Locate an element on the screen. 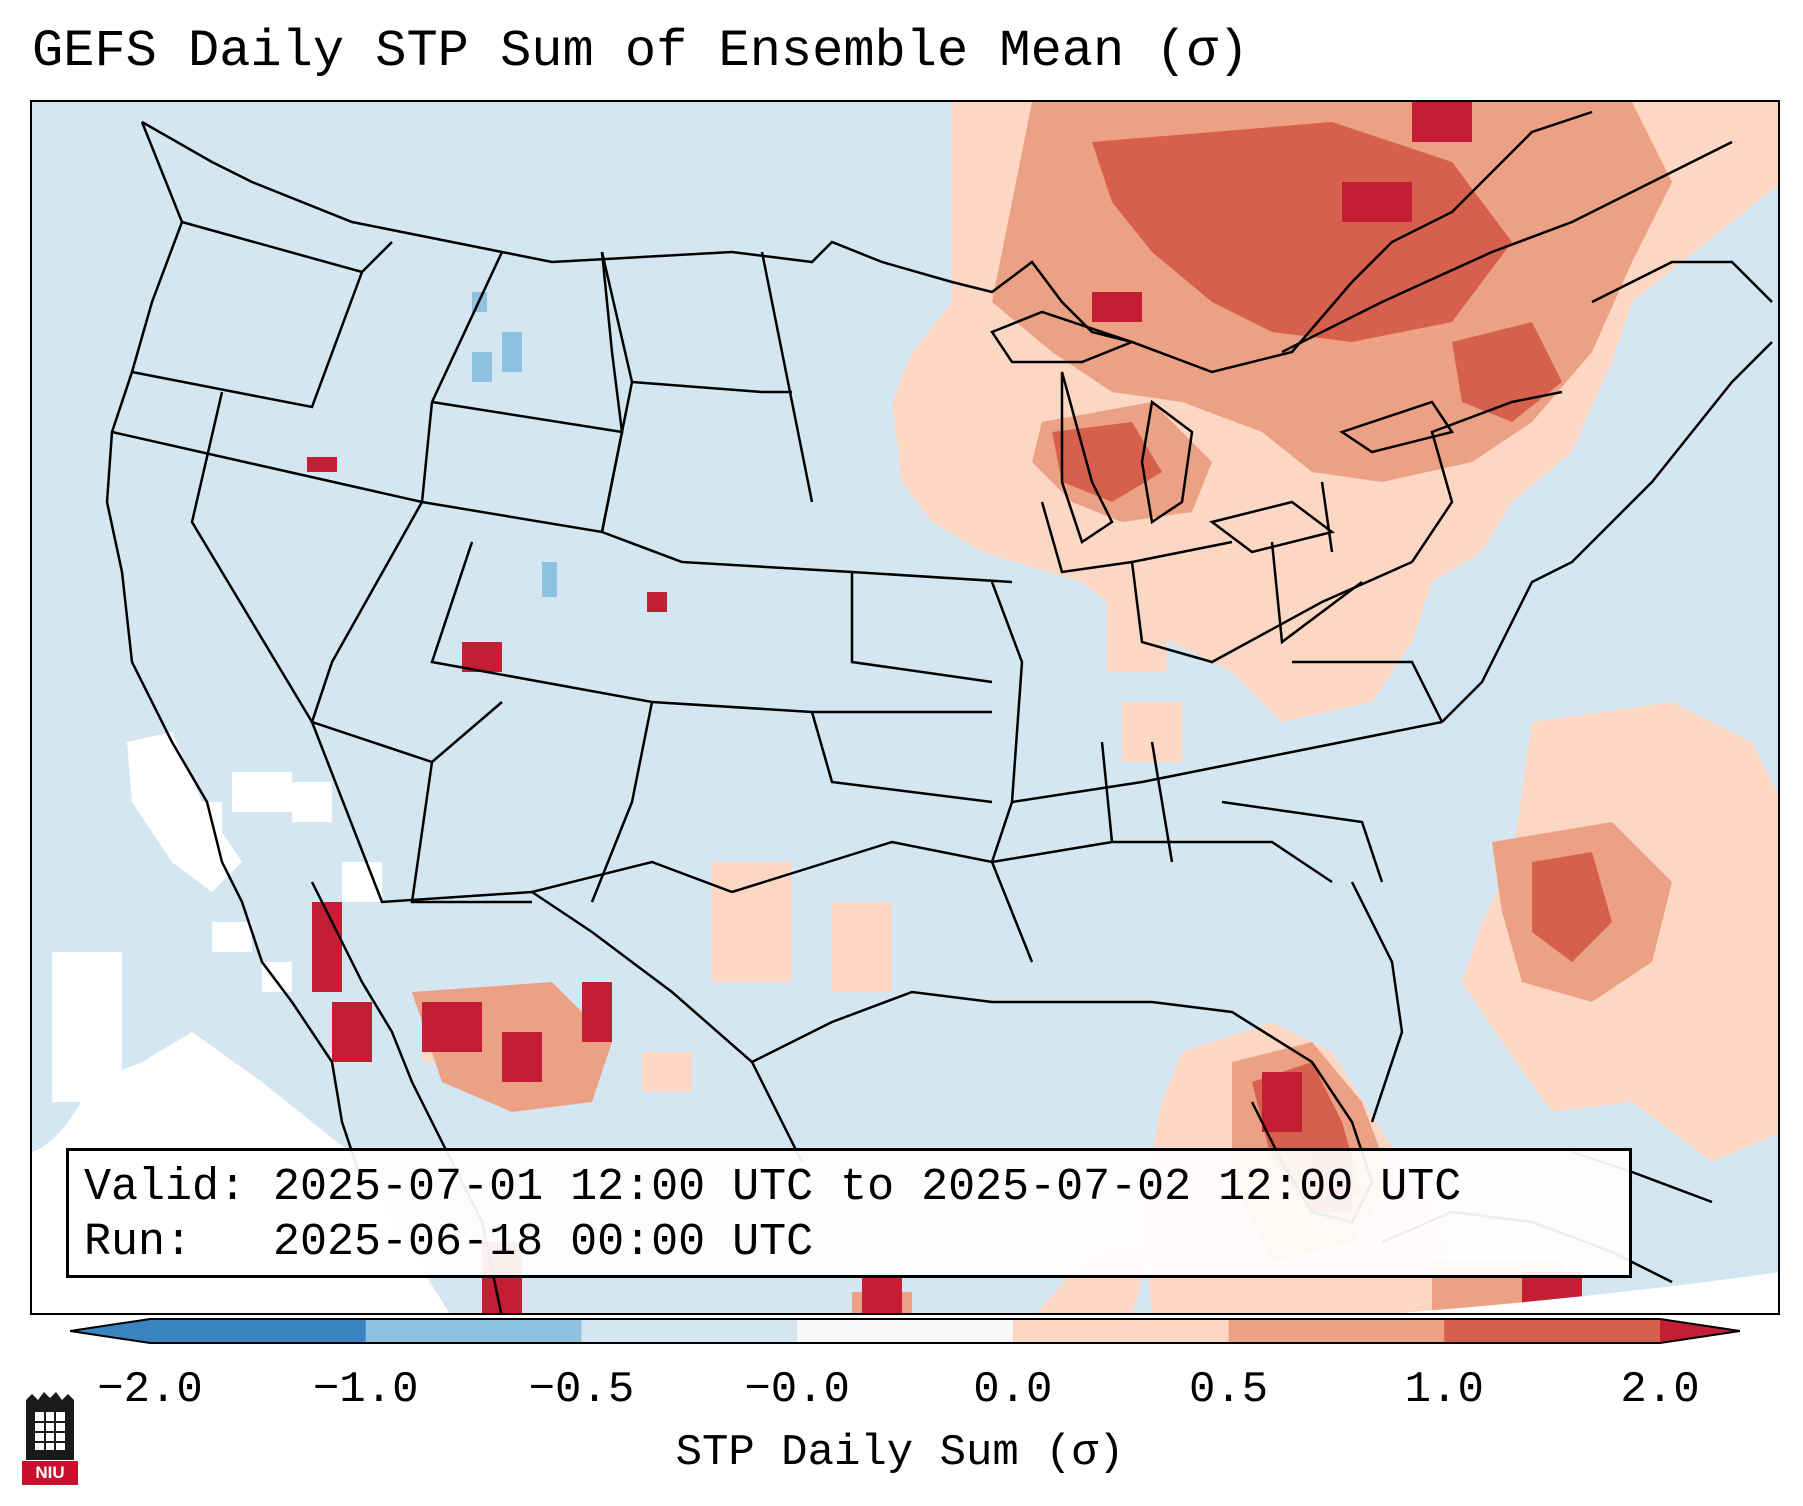  logo-text: NIU is located at coordinates (50, 1473).